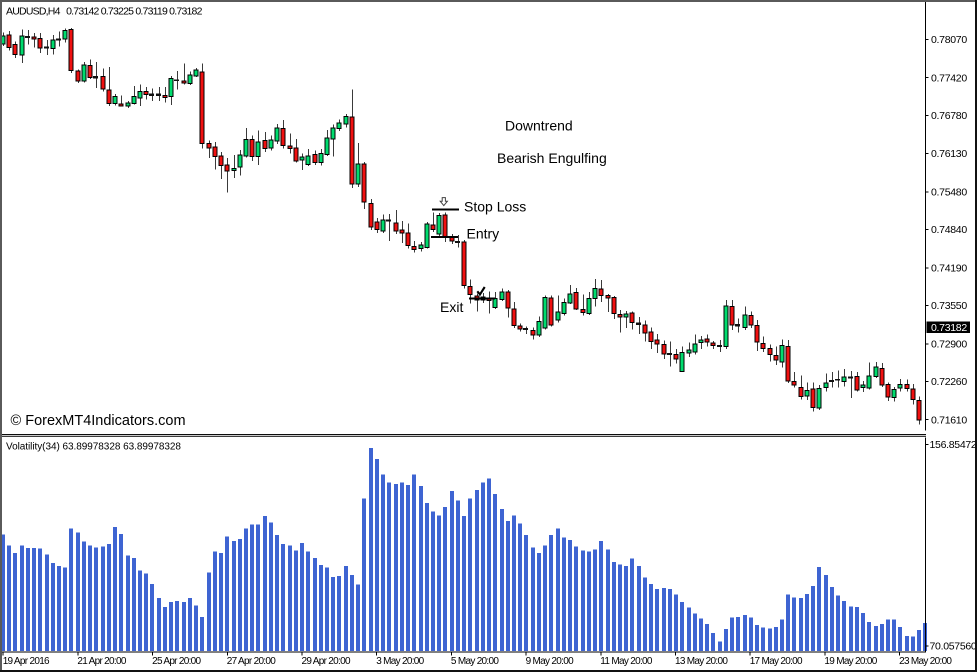 The width and height of the screenshot is (977, 672). What do you see at coordinates (552, 158) in the screenshot?
I see `svg-text: Bearish Engulfing` at bounding box center [552, 158].